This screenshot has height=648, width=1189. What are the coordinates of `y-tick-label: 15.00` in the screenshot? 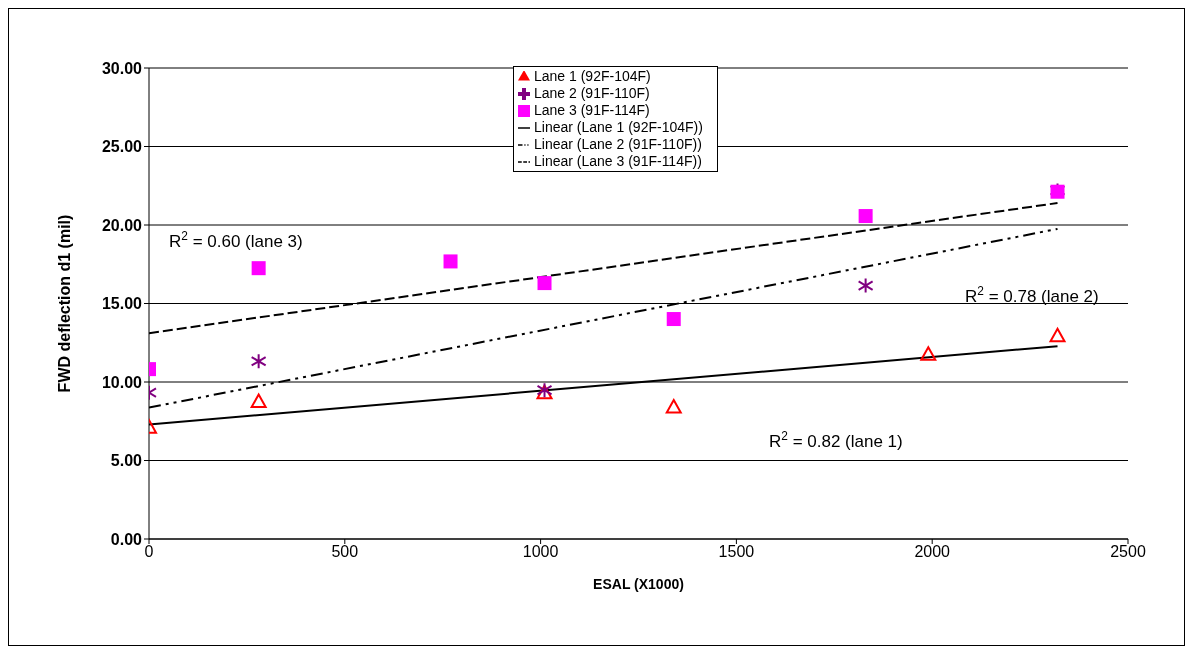 It's located at (122, 304).